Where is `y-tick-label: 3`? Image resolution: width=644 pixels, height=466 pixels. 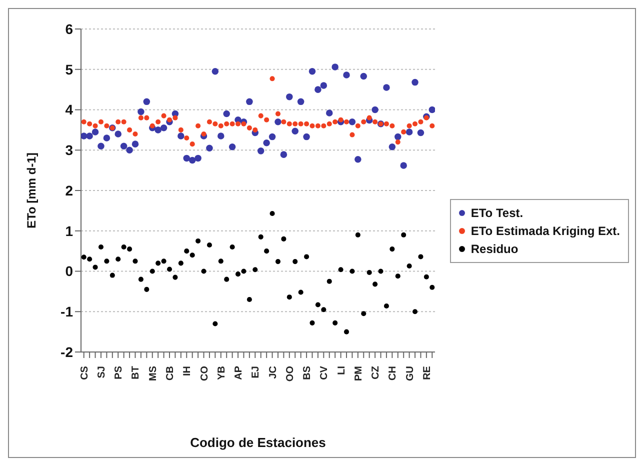 y-tick-label: 3 is located at coordinates (69, 150).